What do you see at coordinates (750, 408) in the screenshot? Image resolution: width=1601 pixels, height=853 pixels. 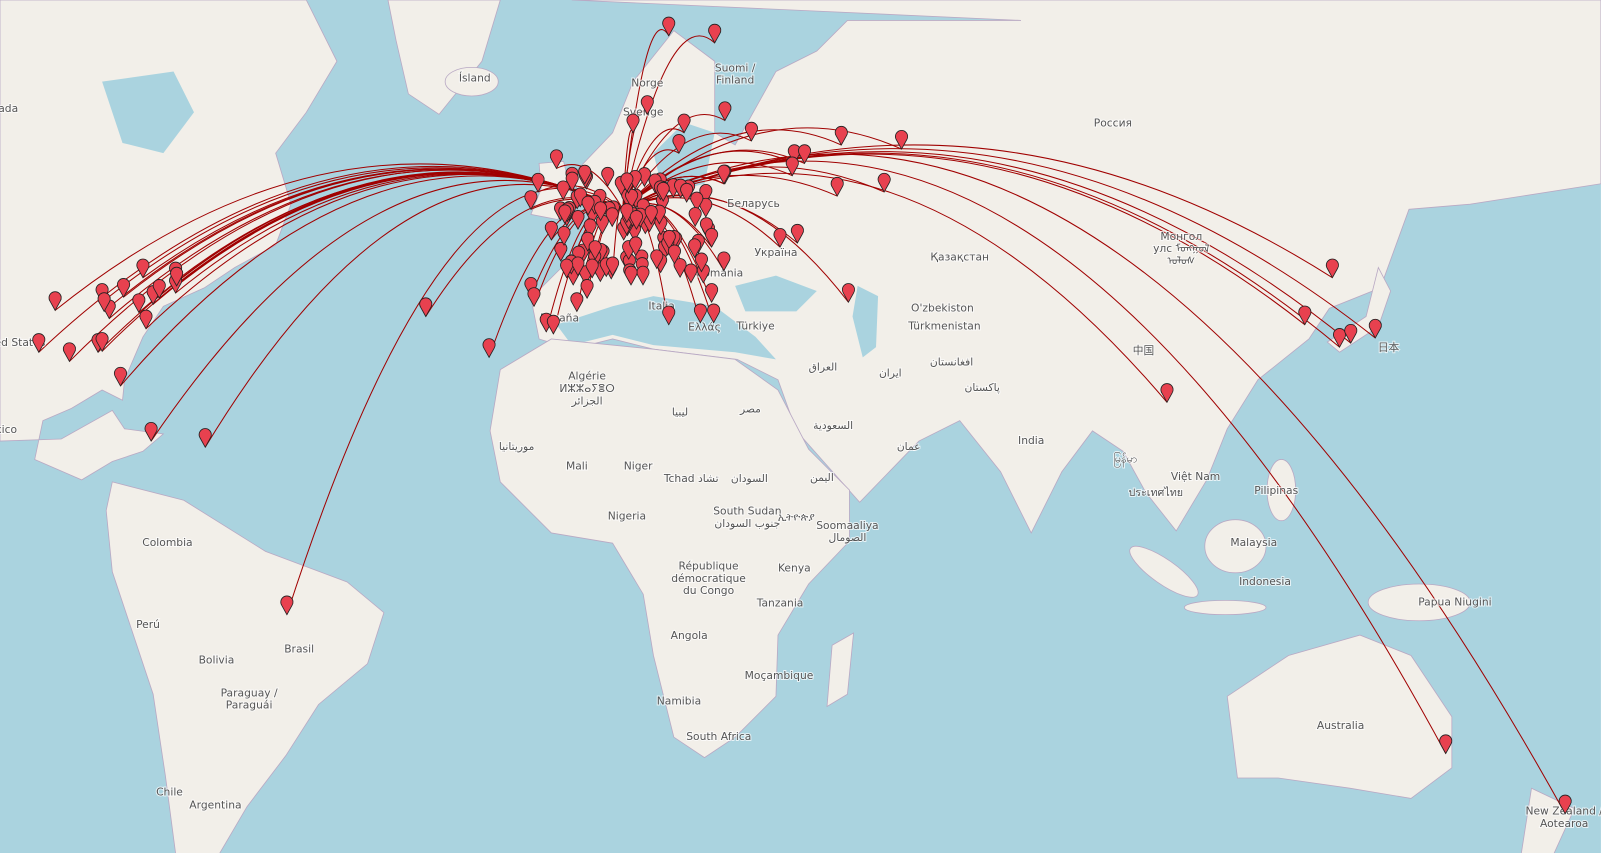 I see `place-label: مصر` at bounding box center [750, 408].